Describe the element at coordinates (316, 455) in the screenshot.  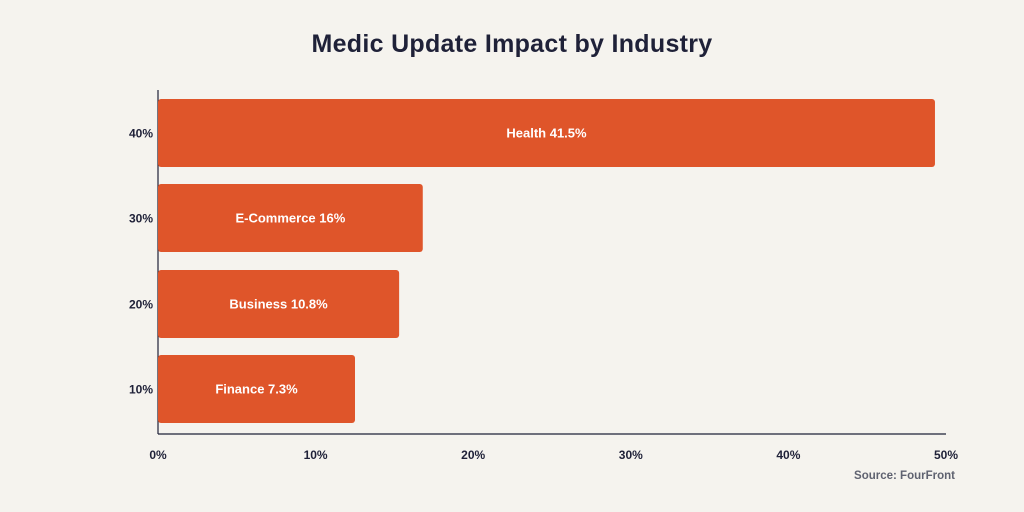
I see `x-tick-label-1: 10%` at that location.